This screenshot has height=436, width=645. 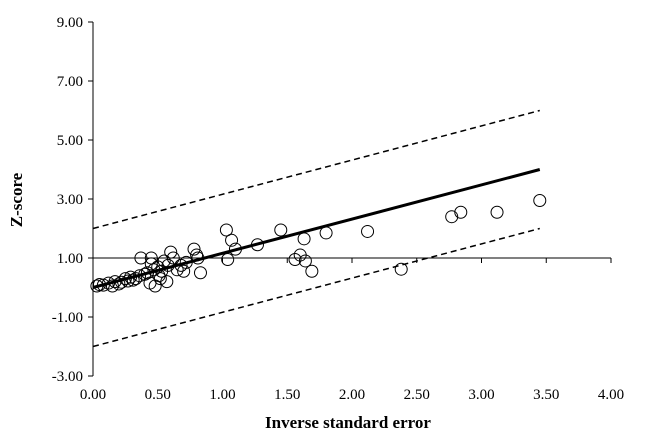 I want to click on y-tick-label: -1.00, so click(x=67, y=318).